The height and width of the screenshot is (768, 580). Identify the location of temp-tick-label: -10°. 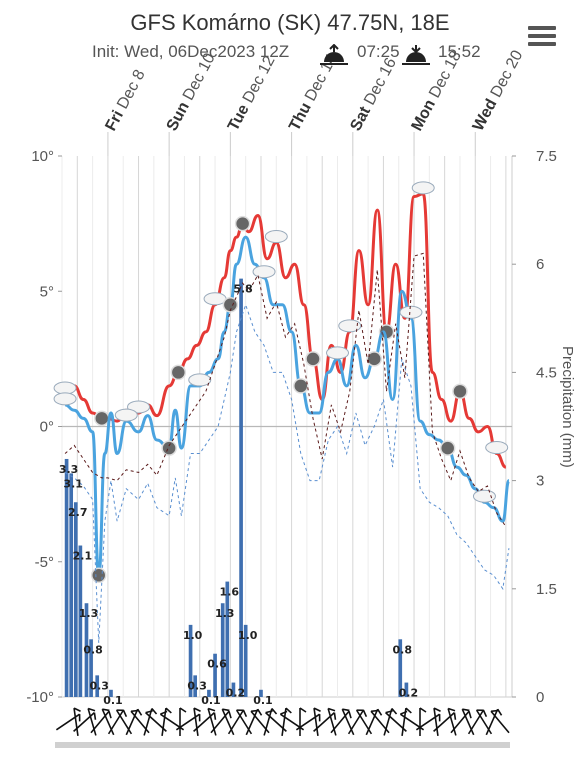
(40, 697).